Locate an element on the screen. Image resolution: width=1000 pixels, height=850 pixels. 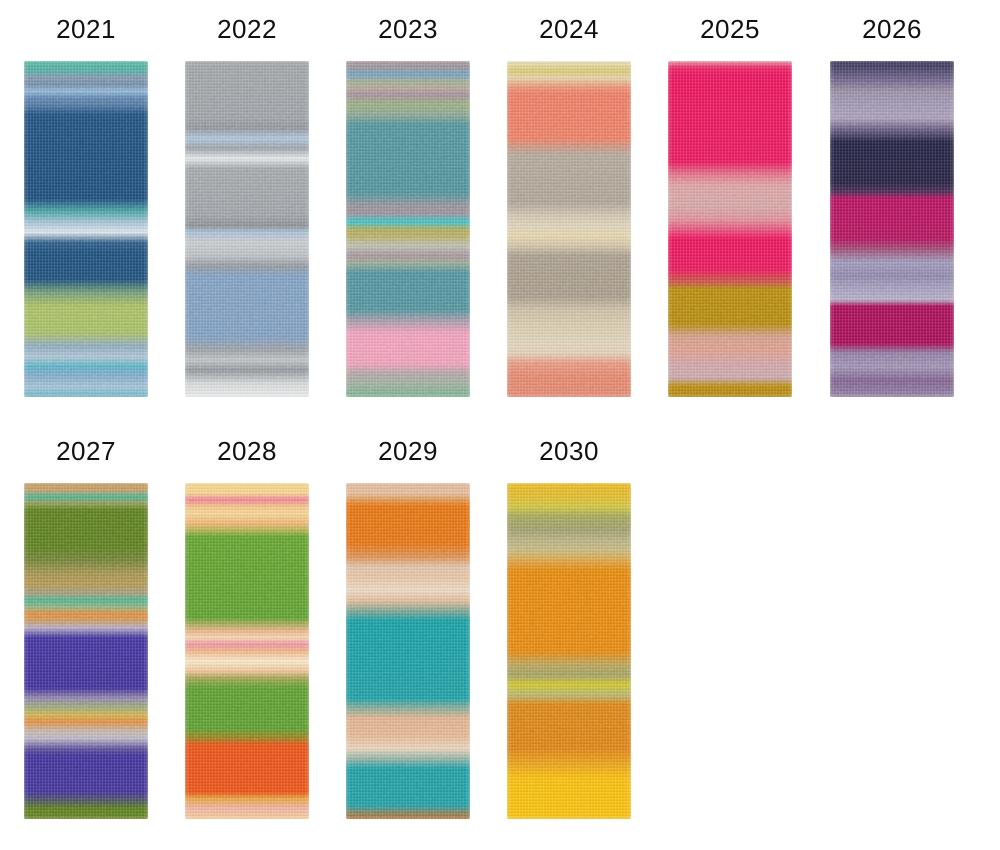
colorway-number: 2023 is located at coordinates (408, 29).